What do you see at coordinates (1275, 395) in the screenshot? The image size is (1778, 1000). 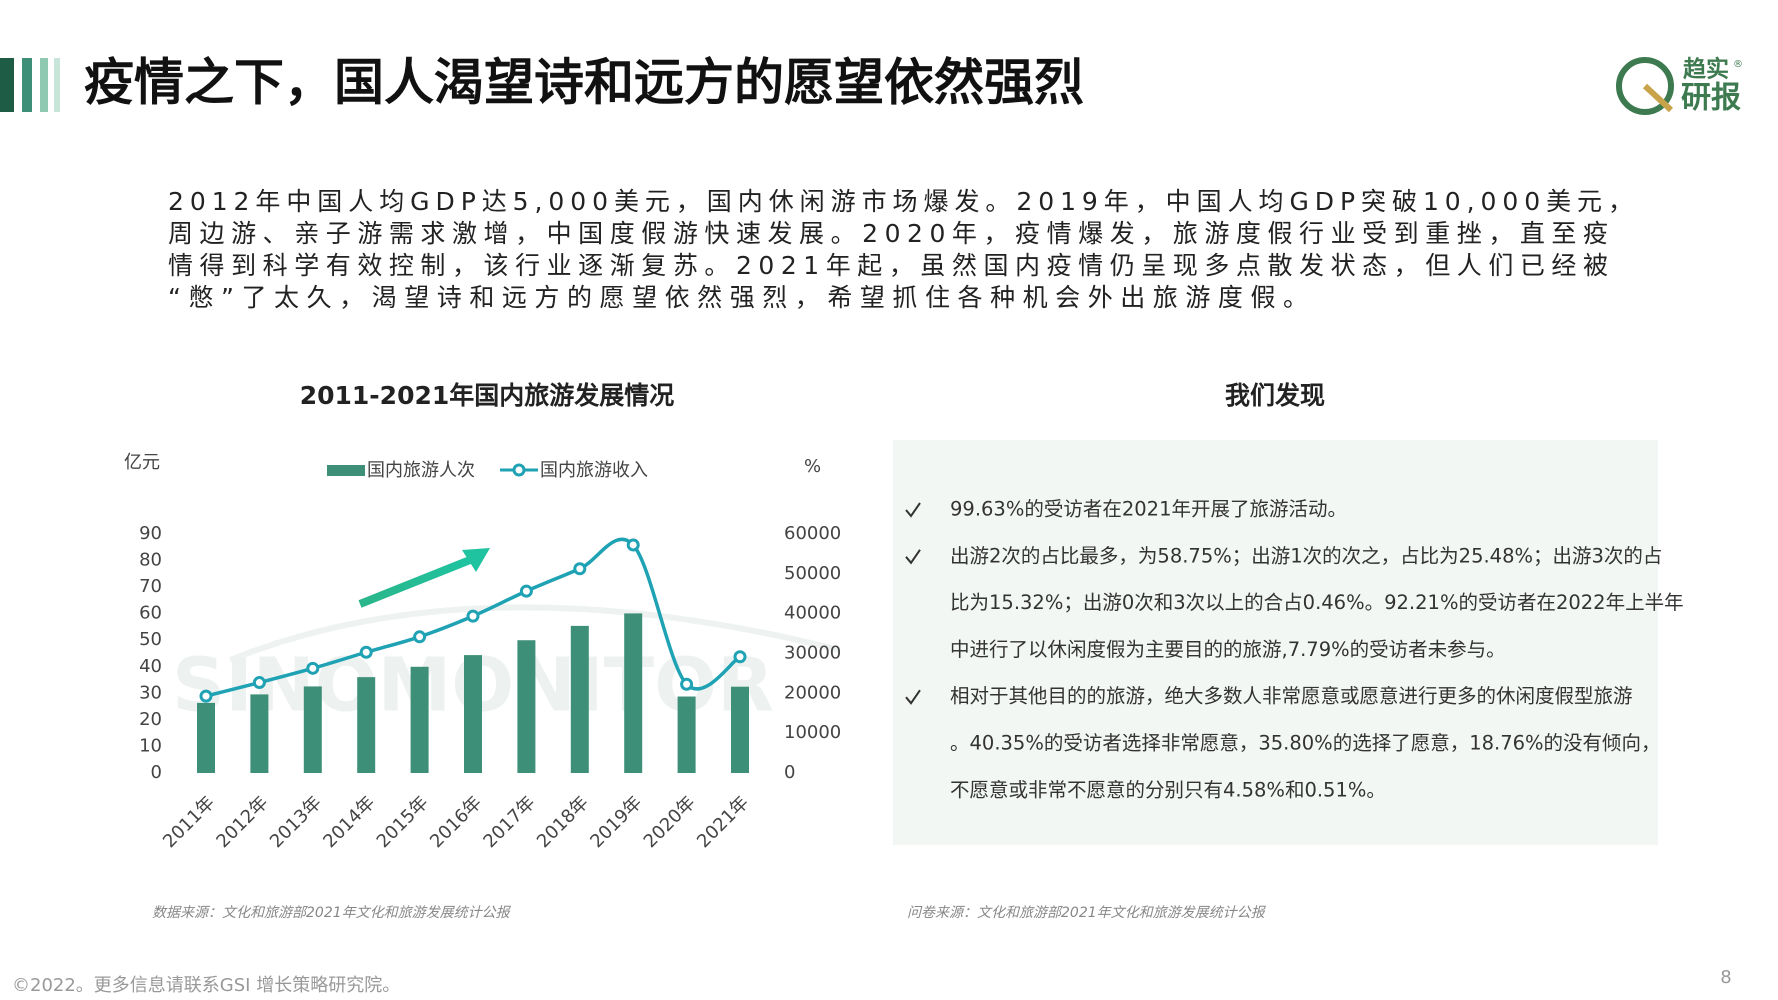 I see `findings-title: 我们发现` at bounding box center [1275, 395].